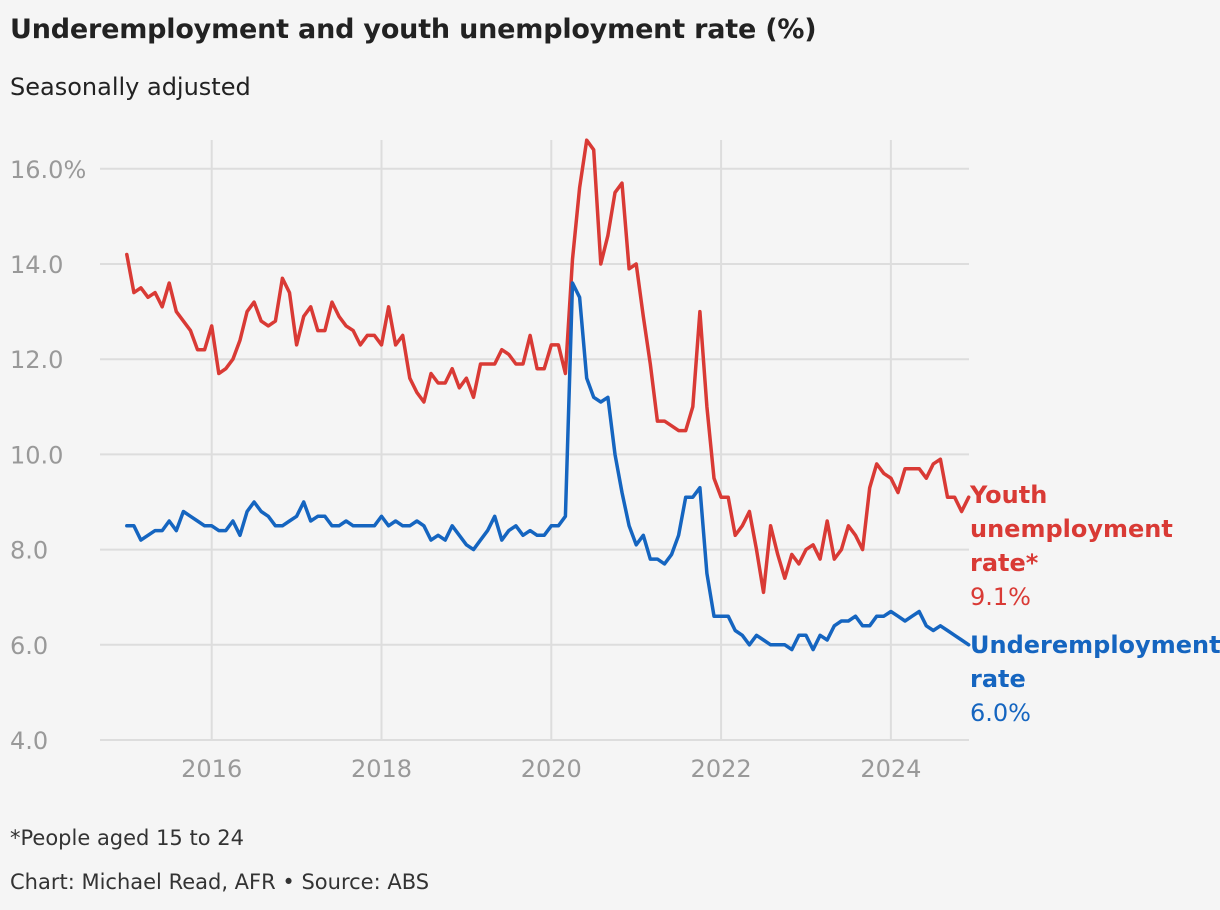 Image resolution: width=1220 pixels, height=910 pixels. What do you see at coordinates (29, 741) in the screenshot?
I see `y-tick-label: 4.0` at bounding box center [29, 741].